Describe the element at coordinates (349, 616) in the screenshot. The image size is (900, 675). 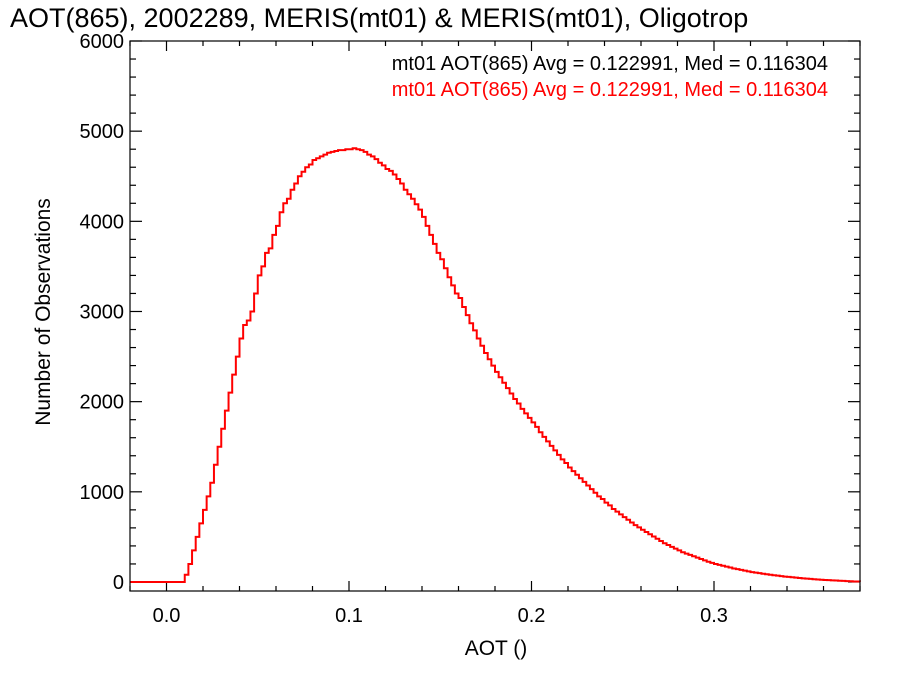
I see `x-tick-label: 0.1` at that location.